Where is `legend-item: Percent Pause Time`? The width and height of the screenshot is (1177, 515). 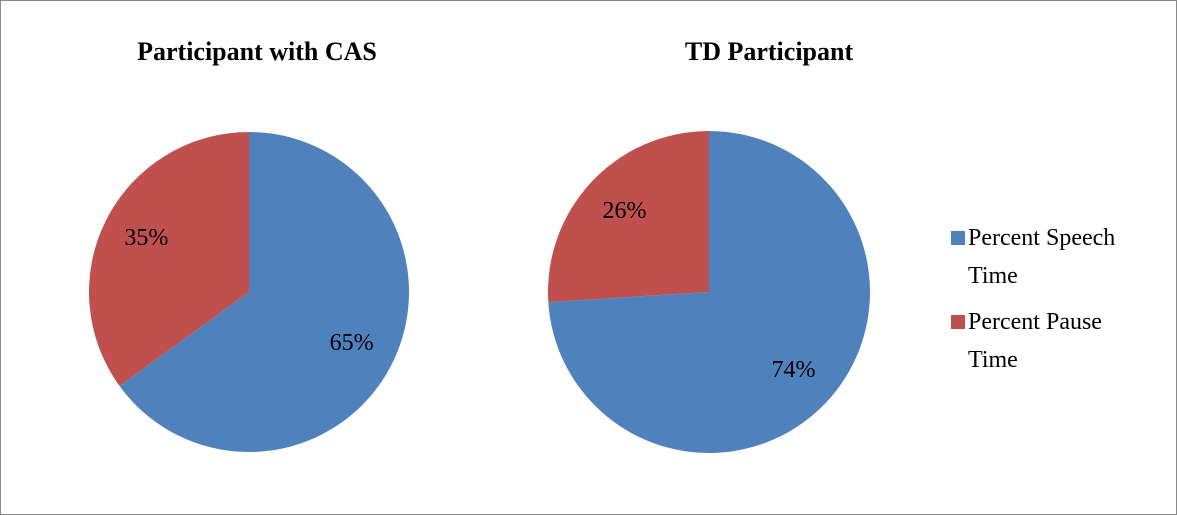
legend-item: Percent Pause Time is located at coordinates (1046, 341).